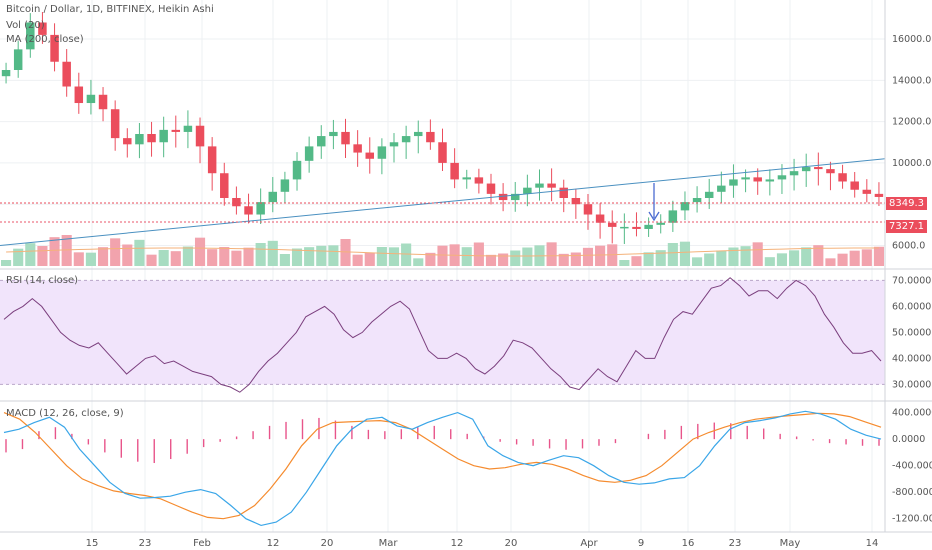 The width and height of the screenshot is (932, 550). I want to click on macd-tick-label: -1200.0000, so click(912, 519).